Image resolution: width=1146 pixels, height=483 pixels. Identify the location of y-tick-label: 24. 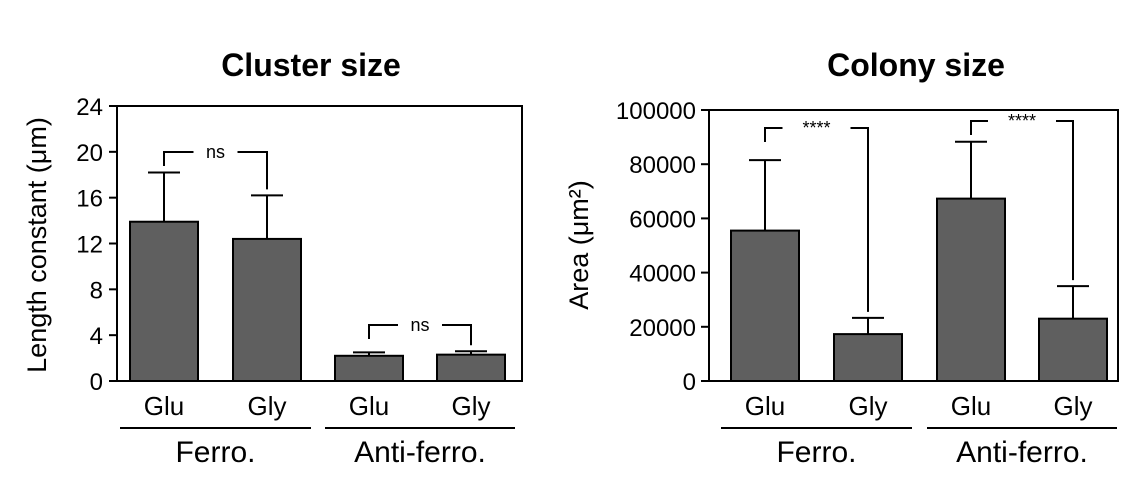
(89, 107).